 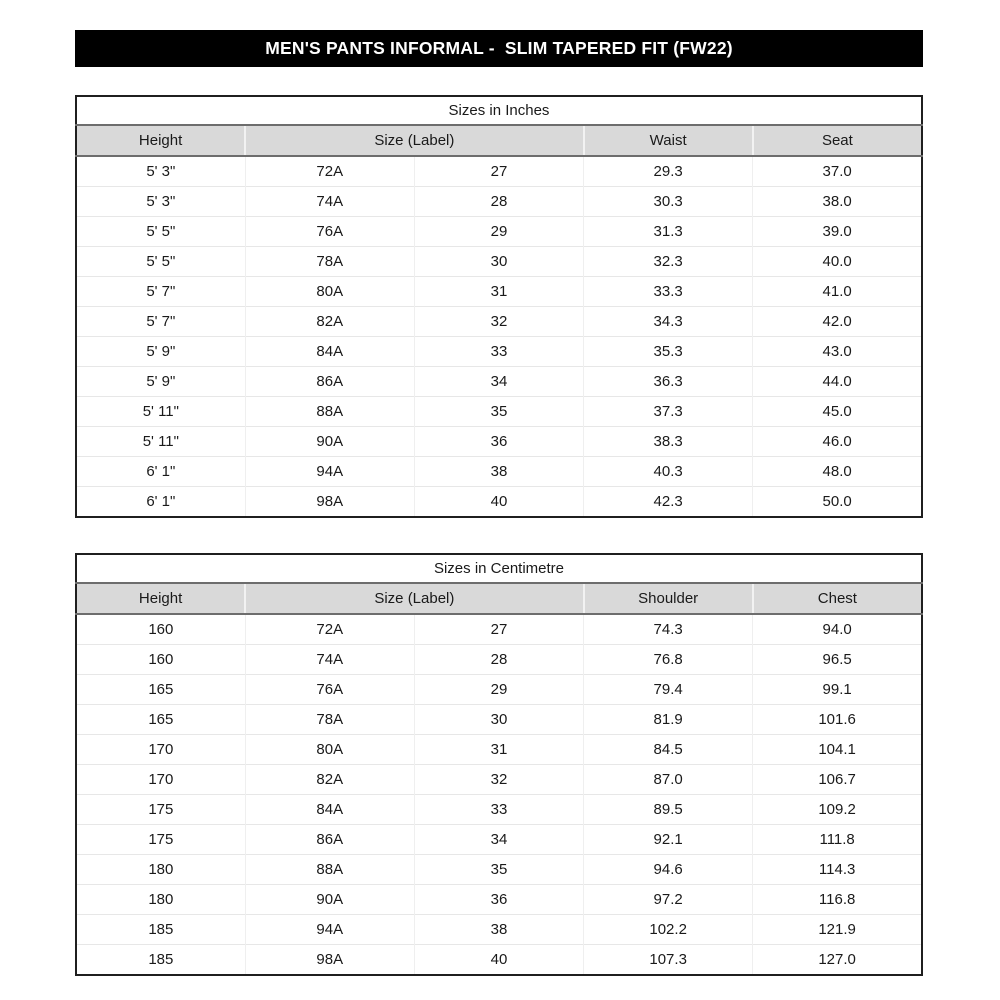 I want to click on table-cell: 170, so click(x=161, y=779).